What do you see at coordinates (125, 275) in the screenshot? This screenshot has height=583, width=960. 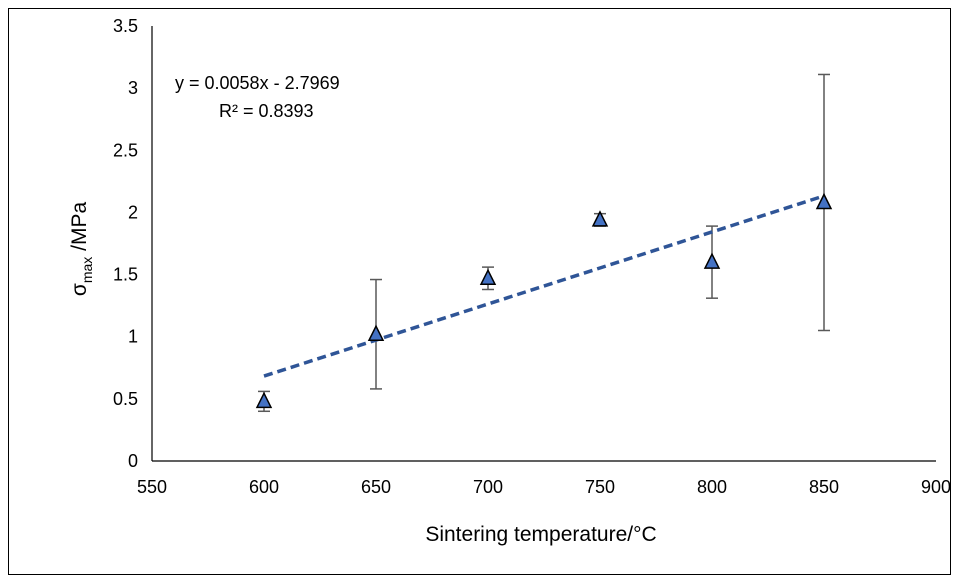 I see `y-tick-label: 1.5` at bounding box center [125, 275].